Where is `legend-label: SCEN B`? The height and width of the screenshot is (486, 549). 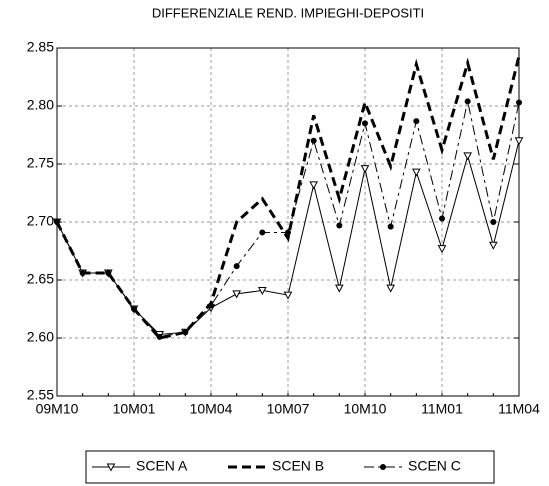 legend-label: SCEN B is located at coordinates (298, 466).